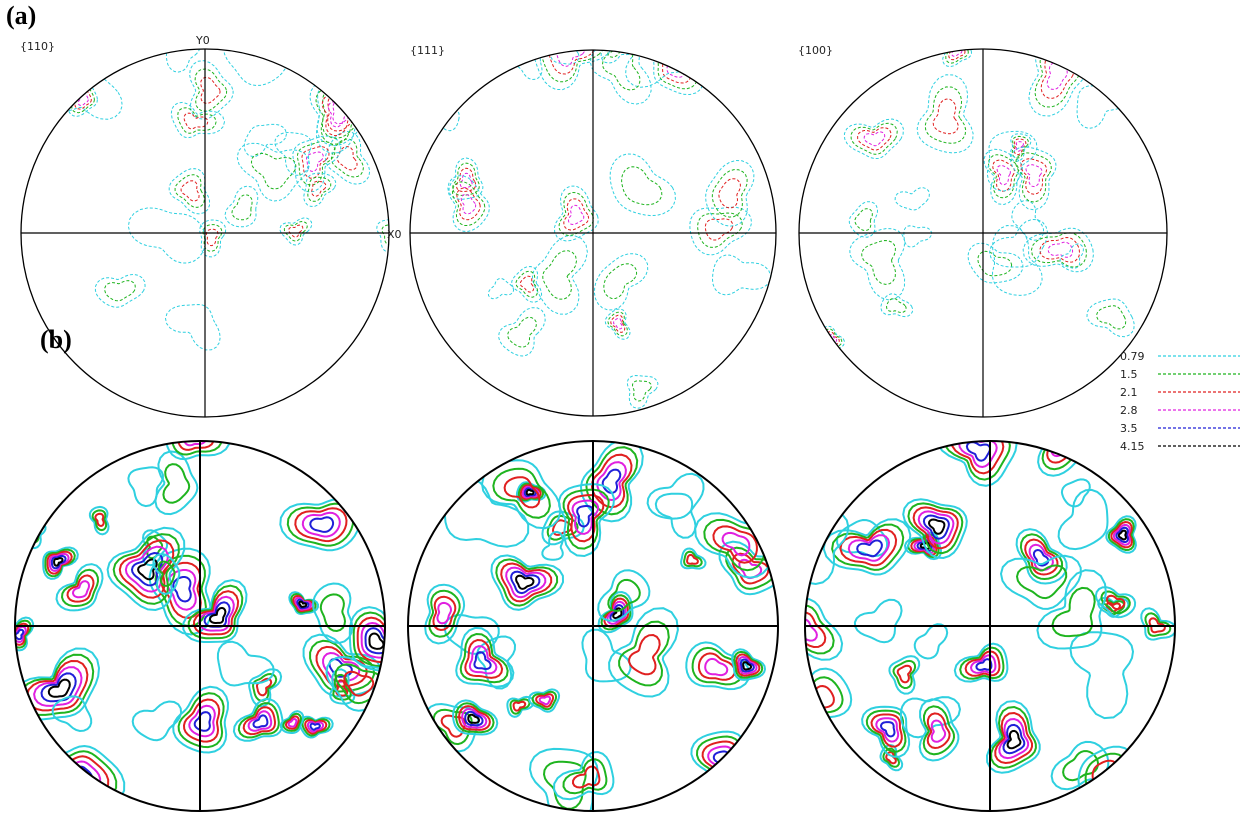 The width and height of the screenshot is (1246, 813). What do you see at coordinates (1132, 356) in the screenshot?
I see `legend-label: 0.79` at bounding box center [1132, 356].